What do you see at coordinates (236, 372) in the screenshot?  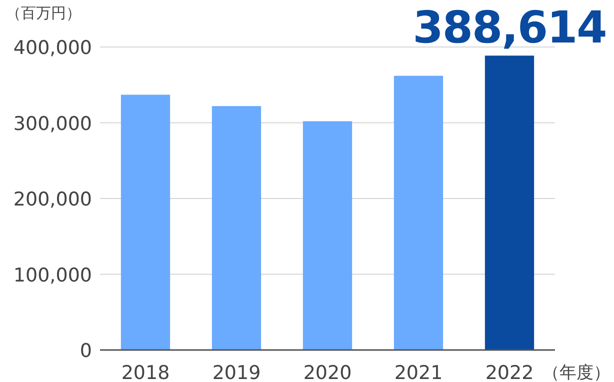 I see `x-tick-label: 2019` at bounding box center [236, 372].